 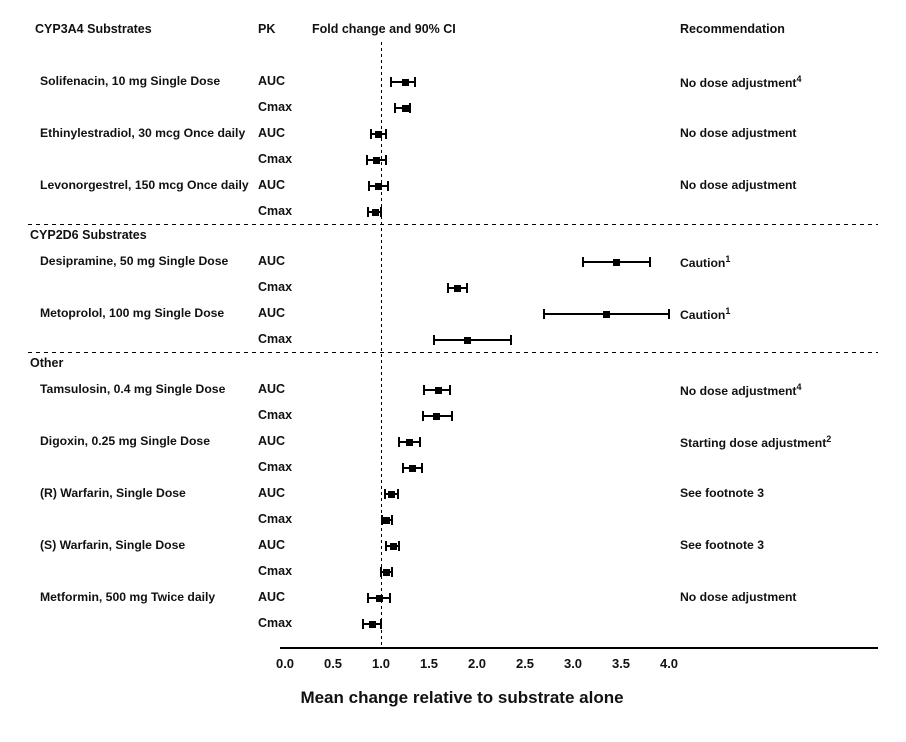 What do you see at coordinates (429, 663) in the screenshot?
I see `x-tick-label: 1.5` at bounding box center [429, 663].